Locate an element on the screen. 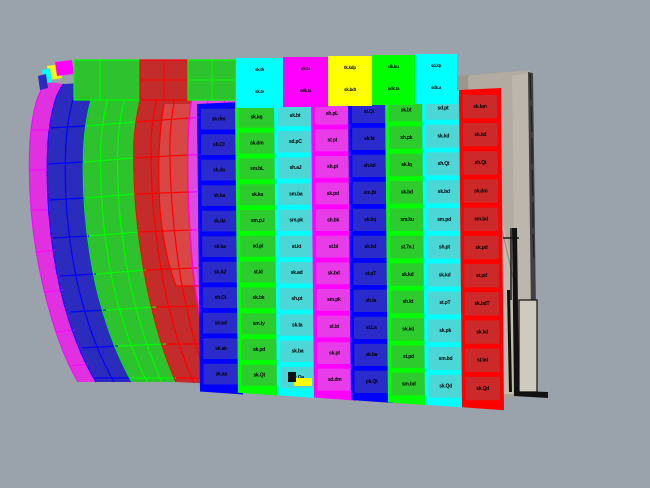  mesh-cell-label: sd.kp is located at coordinates (436, 65).